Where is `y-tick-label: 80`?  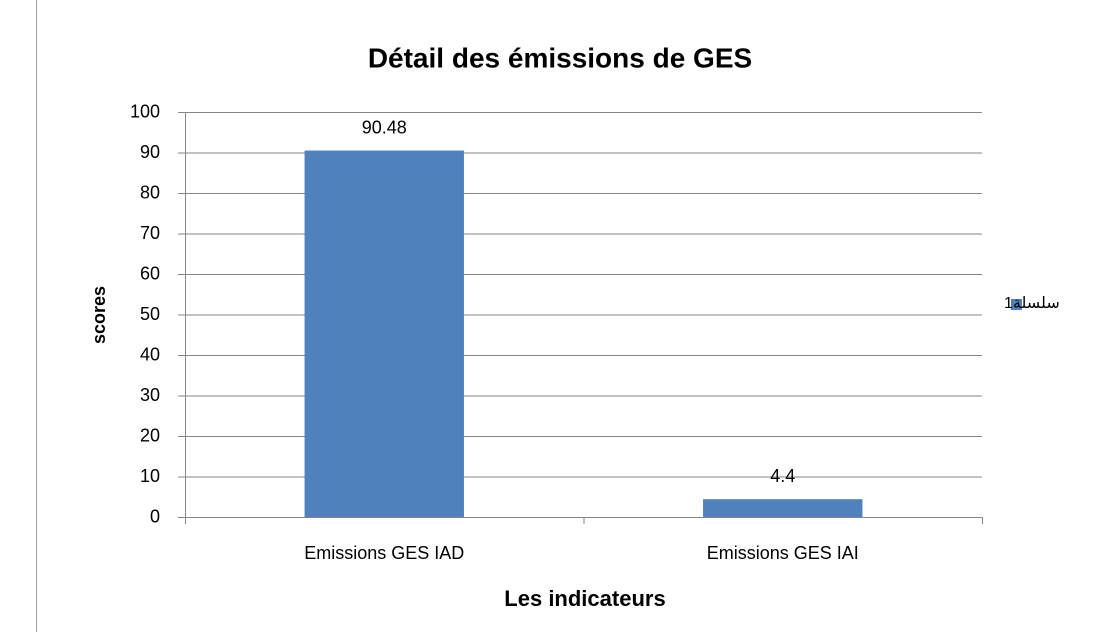 y-tick-label: 80 is located at coordinates (150, 192).